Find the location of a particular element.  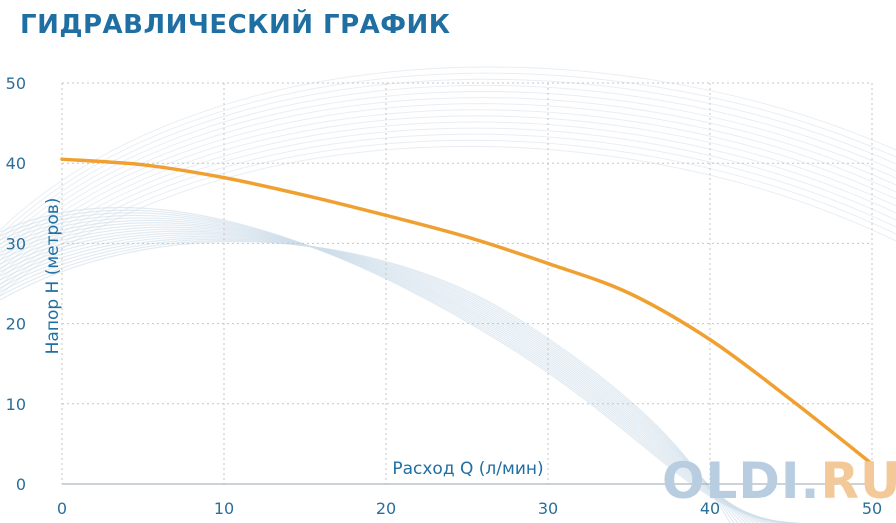

x-tick-label: 50 is located at coordinates (872, 508).